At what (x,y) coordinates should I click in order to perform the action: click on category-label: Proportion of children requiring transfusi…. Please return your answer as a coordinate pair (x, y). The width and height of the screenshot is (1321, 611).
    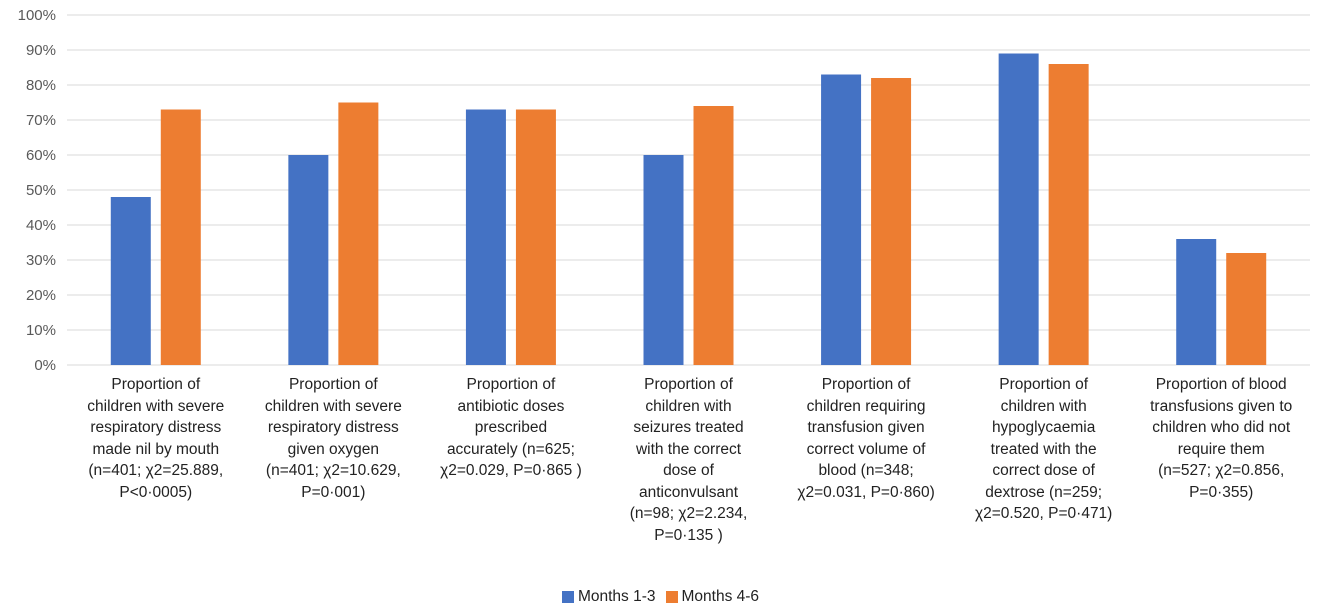
    Looking at the image, I should click on (866, 438).